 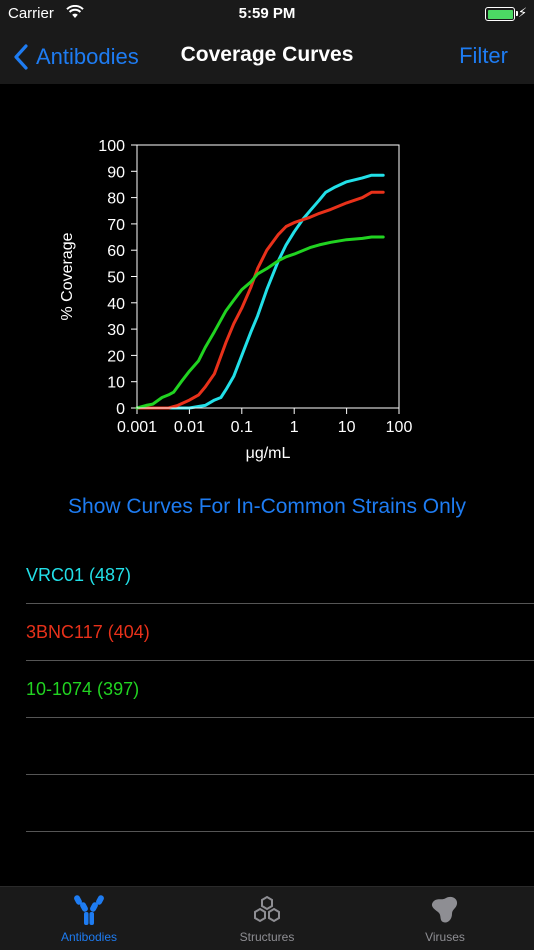 What do you see at coordinates (111, 146) in the screenshot?
I see `y-tick-label: 100` at bounding box center [111, 146].